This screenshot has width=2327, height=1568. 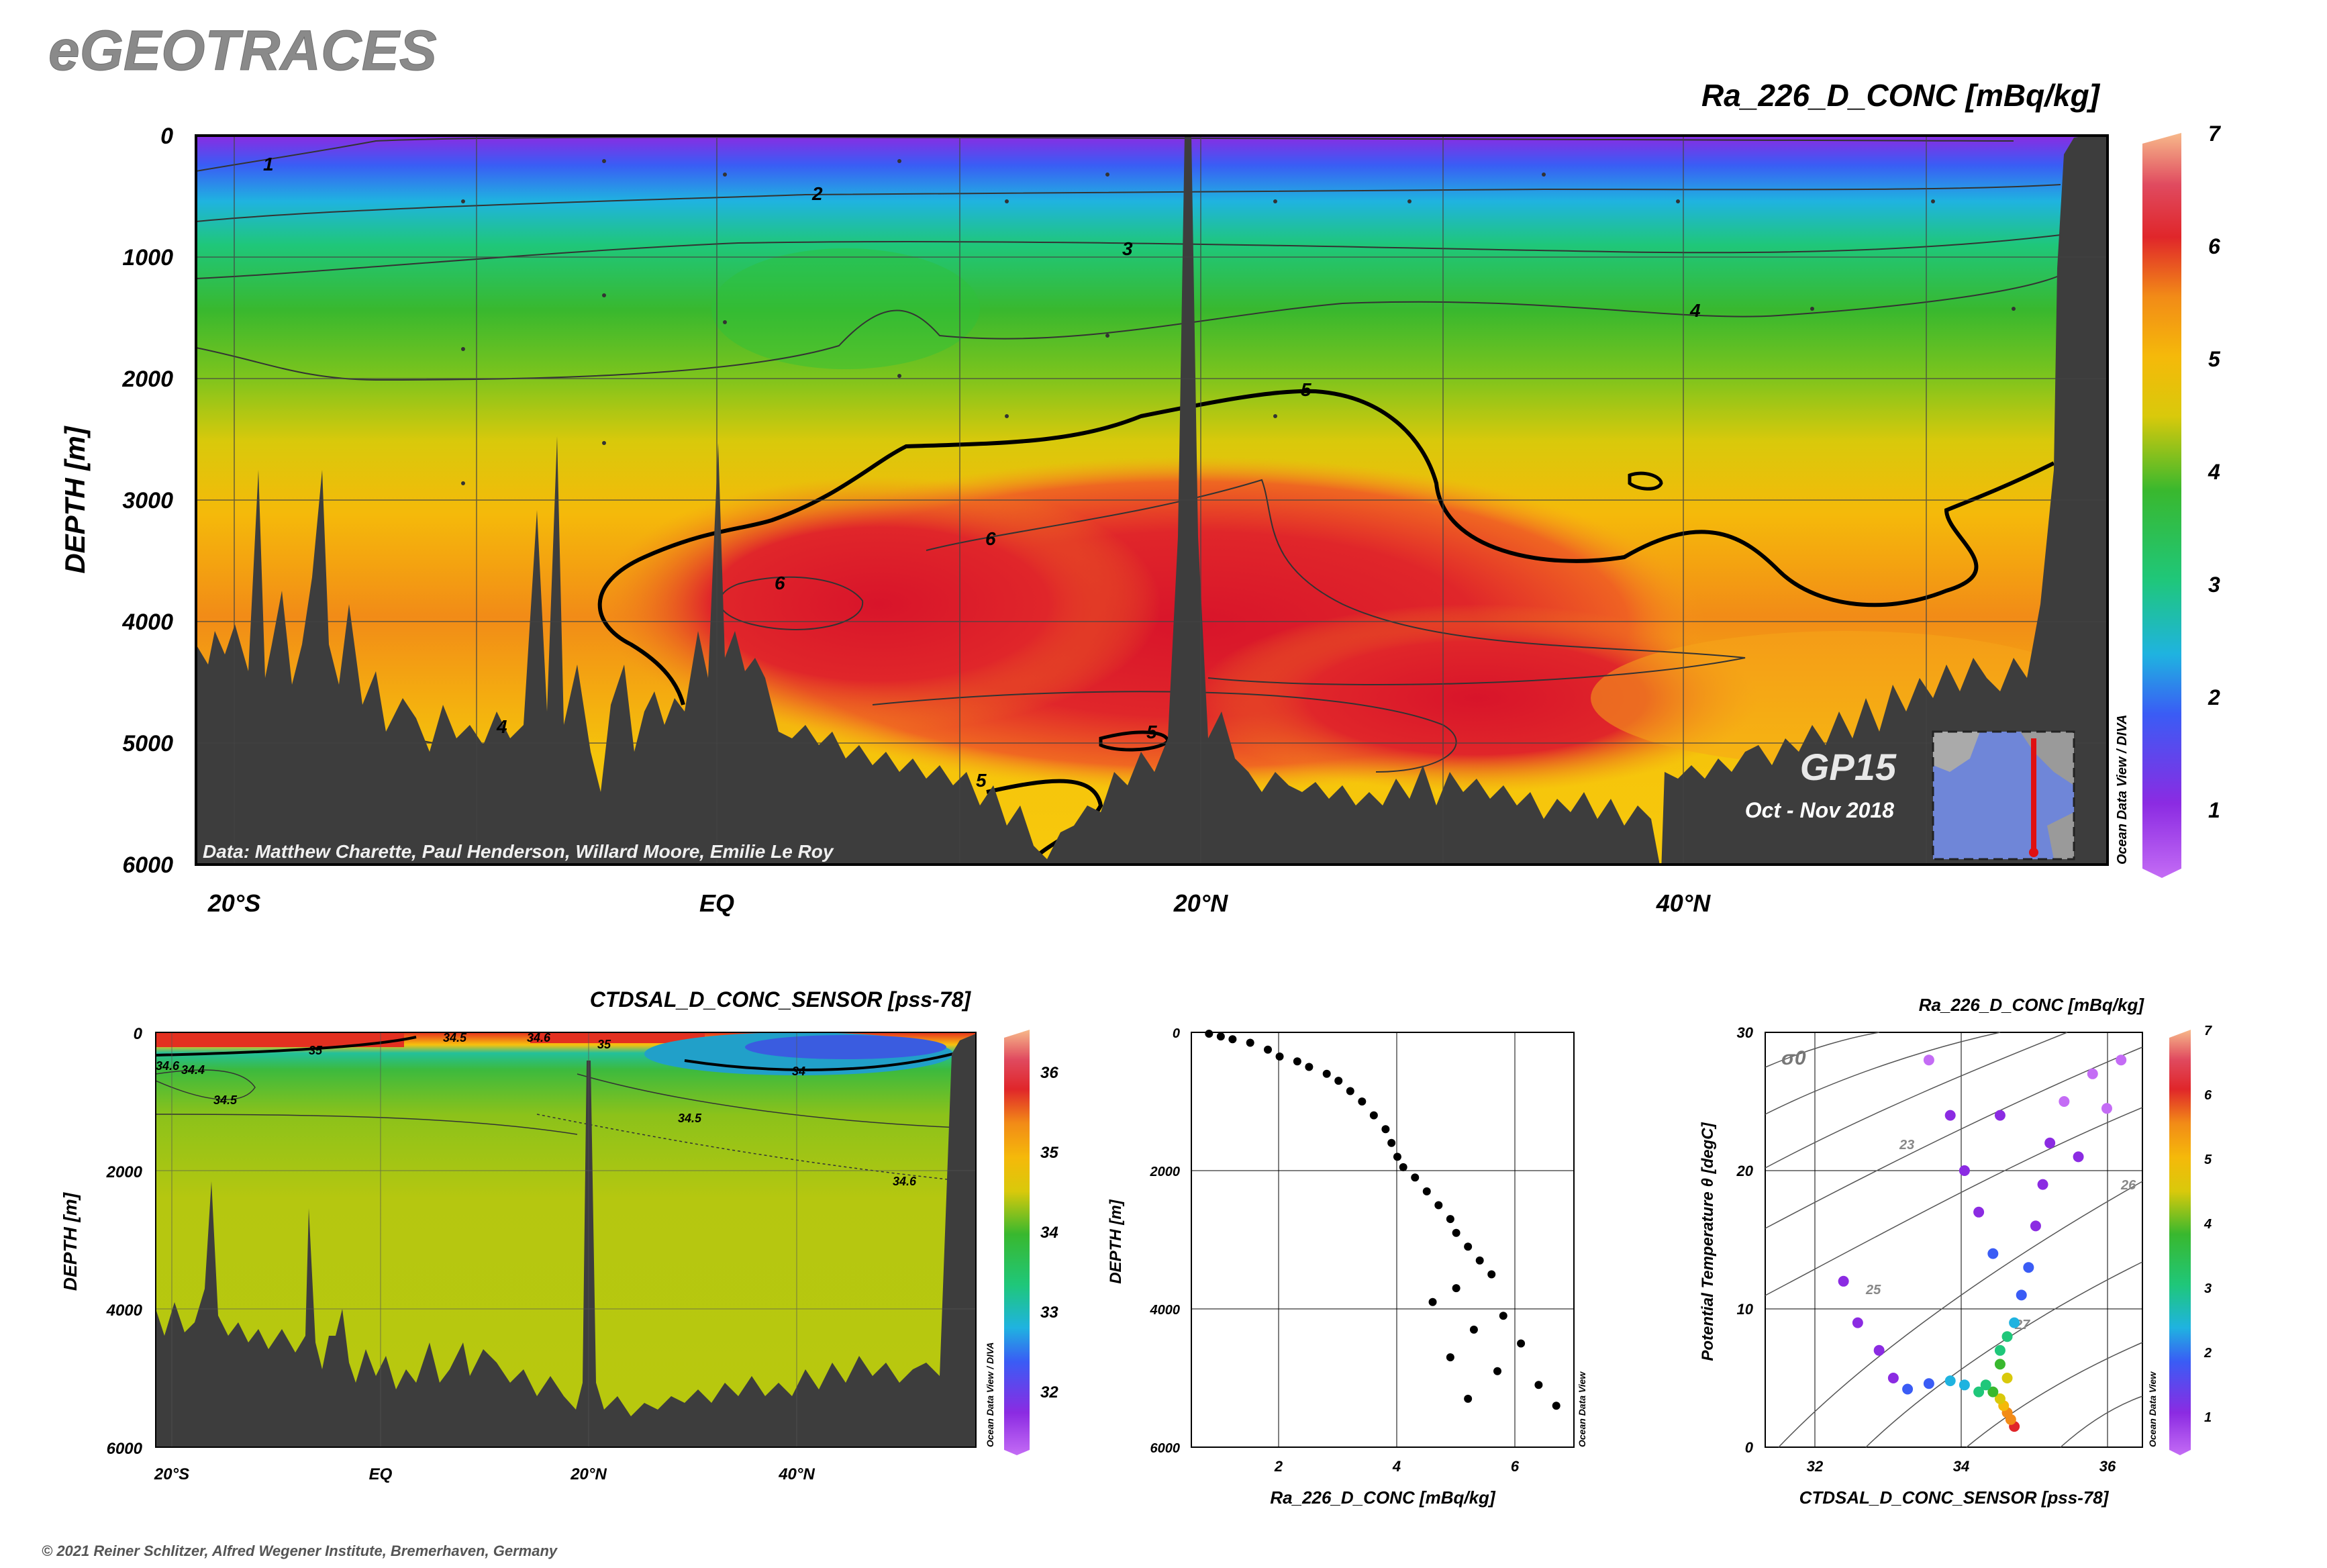 I want to click on ts-y-axis-label: Potential Temperature θ [degC], so click(x=1708, y=1242).